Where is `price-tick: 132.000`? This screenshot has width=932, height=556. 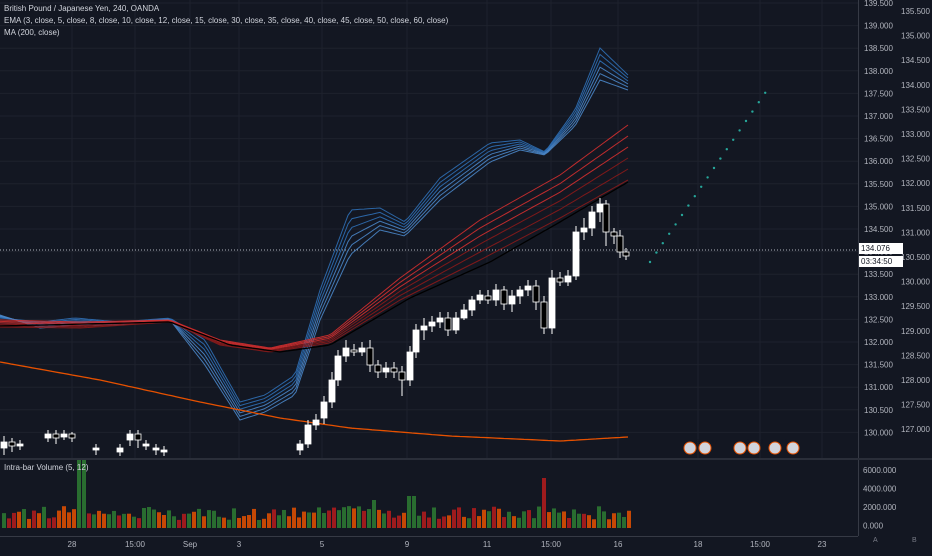 price-tick: 132.000 is located at coordinates (878, 342).